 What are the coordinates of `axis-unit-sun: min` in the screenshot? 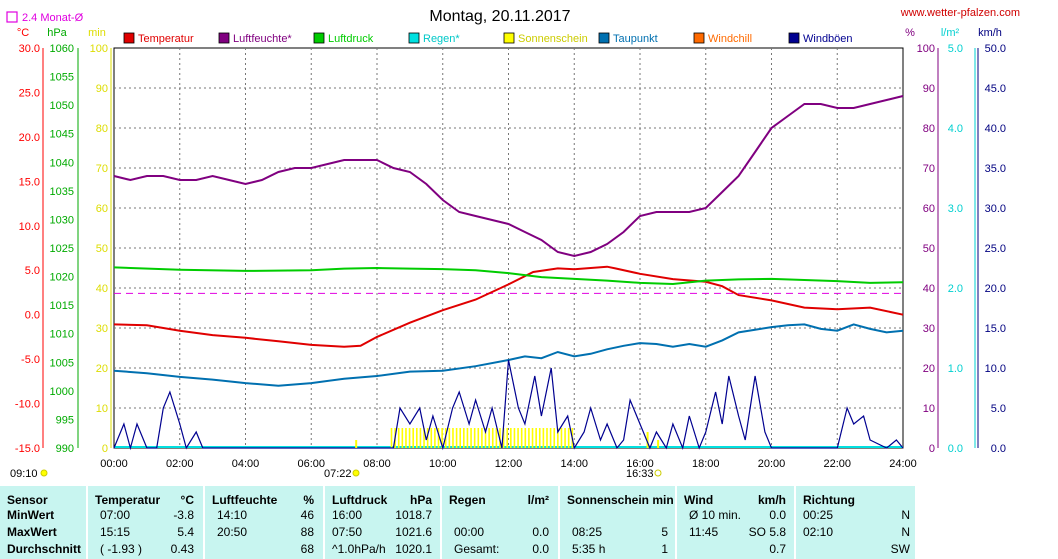 It's located at (97, 33).